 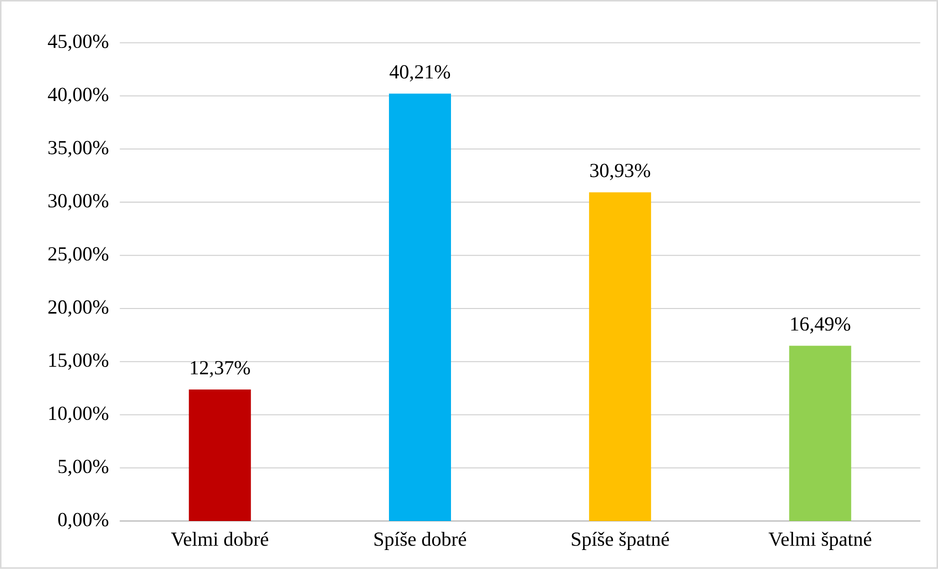 I want to click on data-label: 40,21%, so click(x=420, y=73).